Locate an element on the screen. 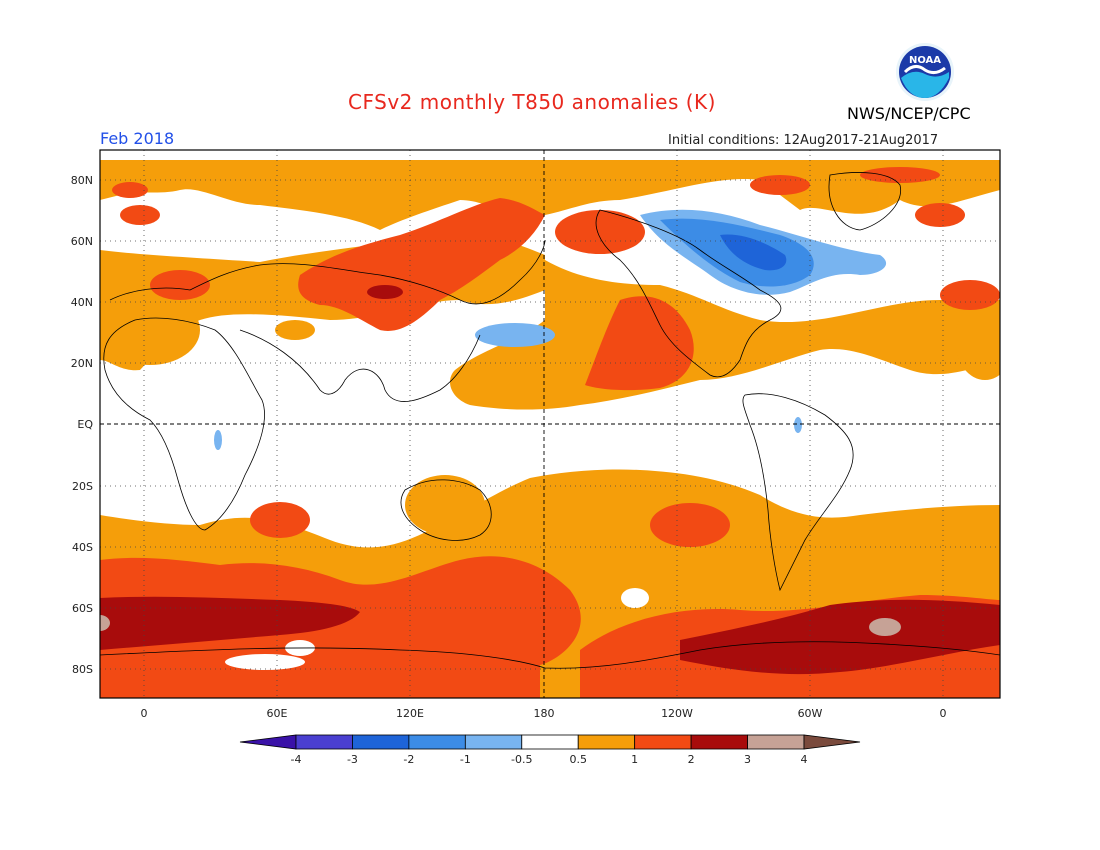 The width and height of the screenshot is (1100, 850). anomaly-neutral-region is located at coordinates (437, 629).